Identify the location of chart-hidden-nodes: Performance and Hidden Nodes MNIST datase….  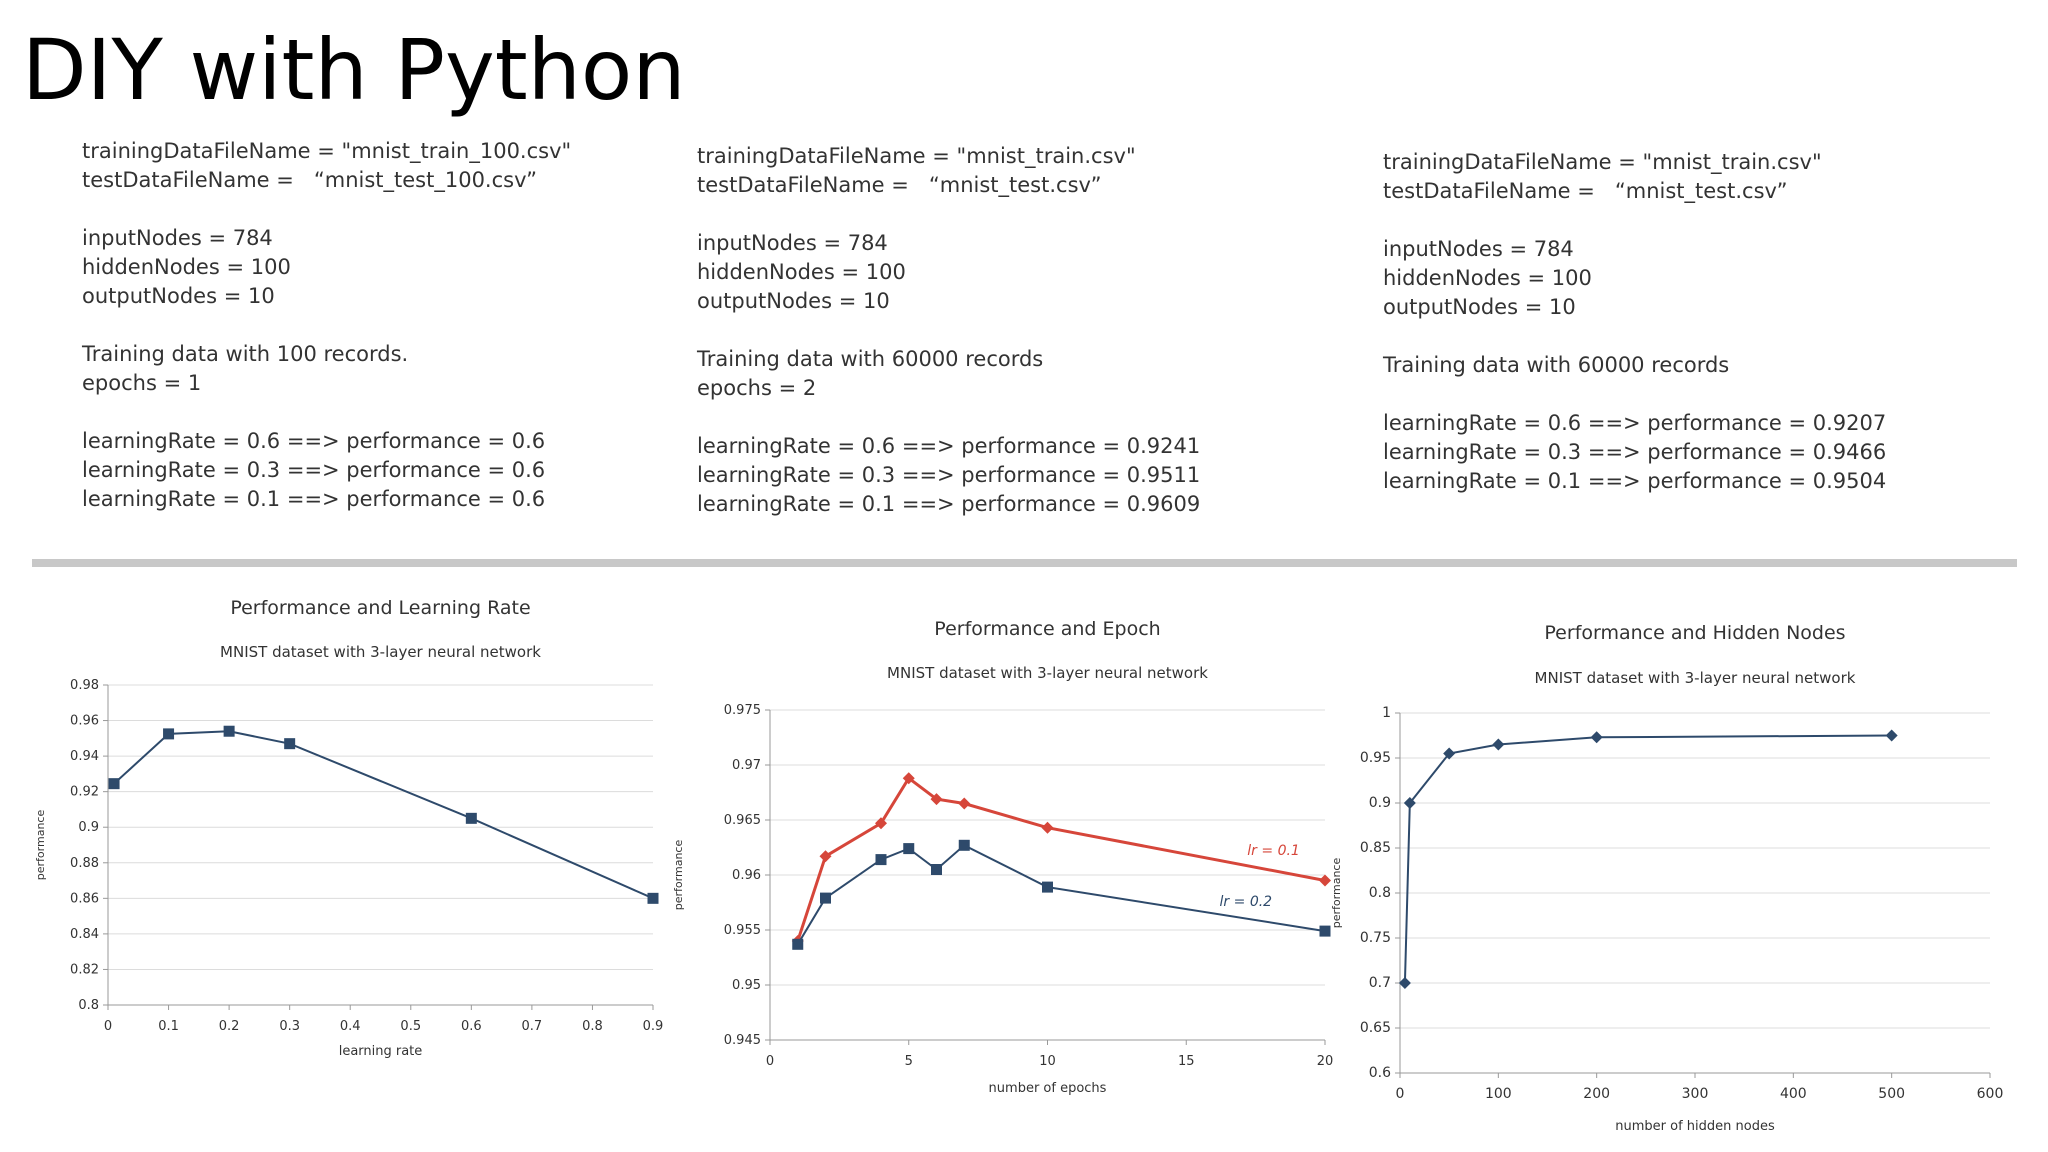
(1667, 878).